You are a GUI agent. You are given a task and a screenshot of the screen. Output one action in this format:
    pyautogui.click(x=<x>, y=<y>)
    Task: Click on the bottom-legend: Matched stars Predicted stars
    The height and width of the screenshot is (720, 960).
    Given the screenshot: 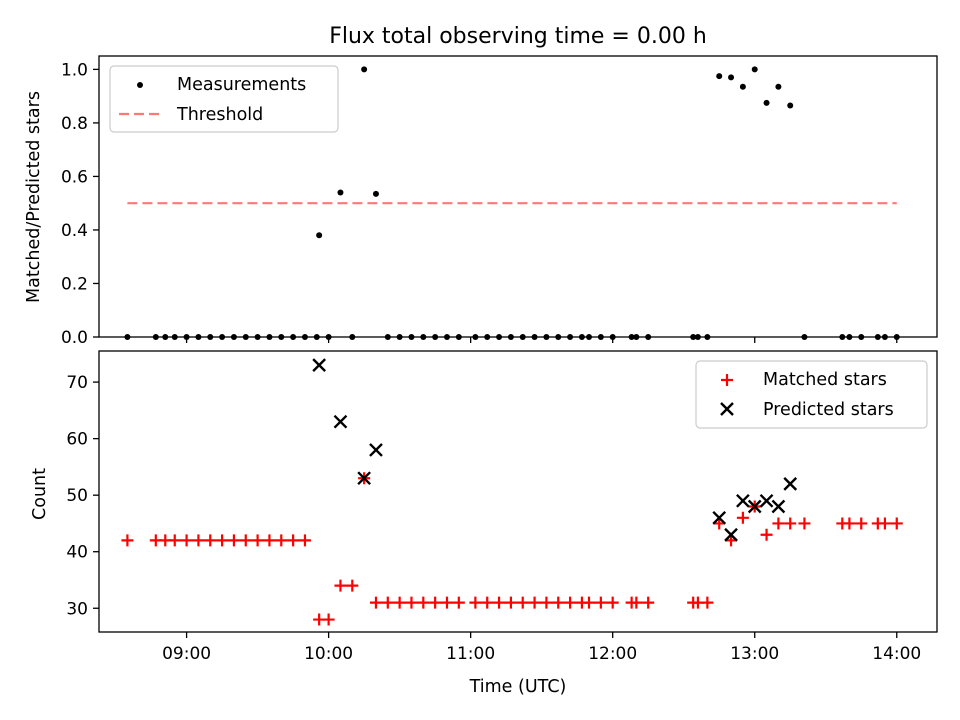 What is the action you would take?
    pyautogui.click(x=811, y=394)
    